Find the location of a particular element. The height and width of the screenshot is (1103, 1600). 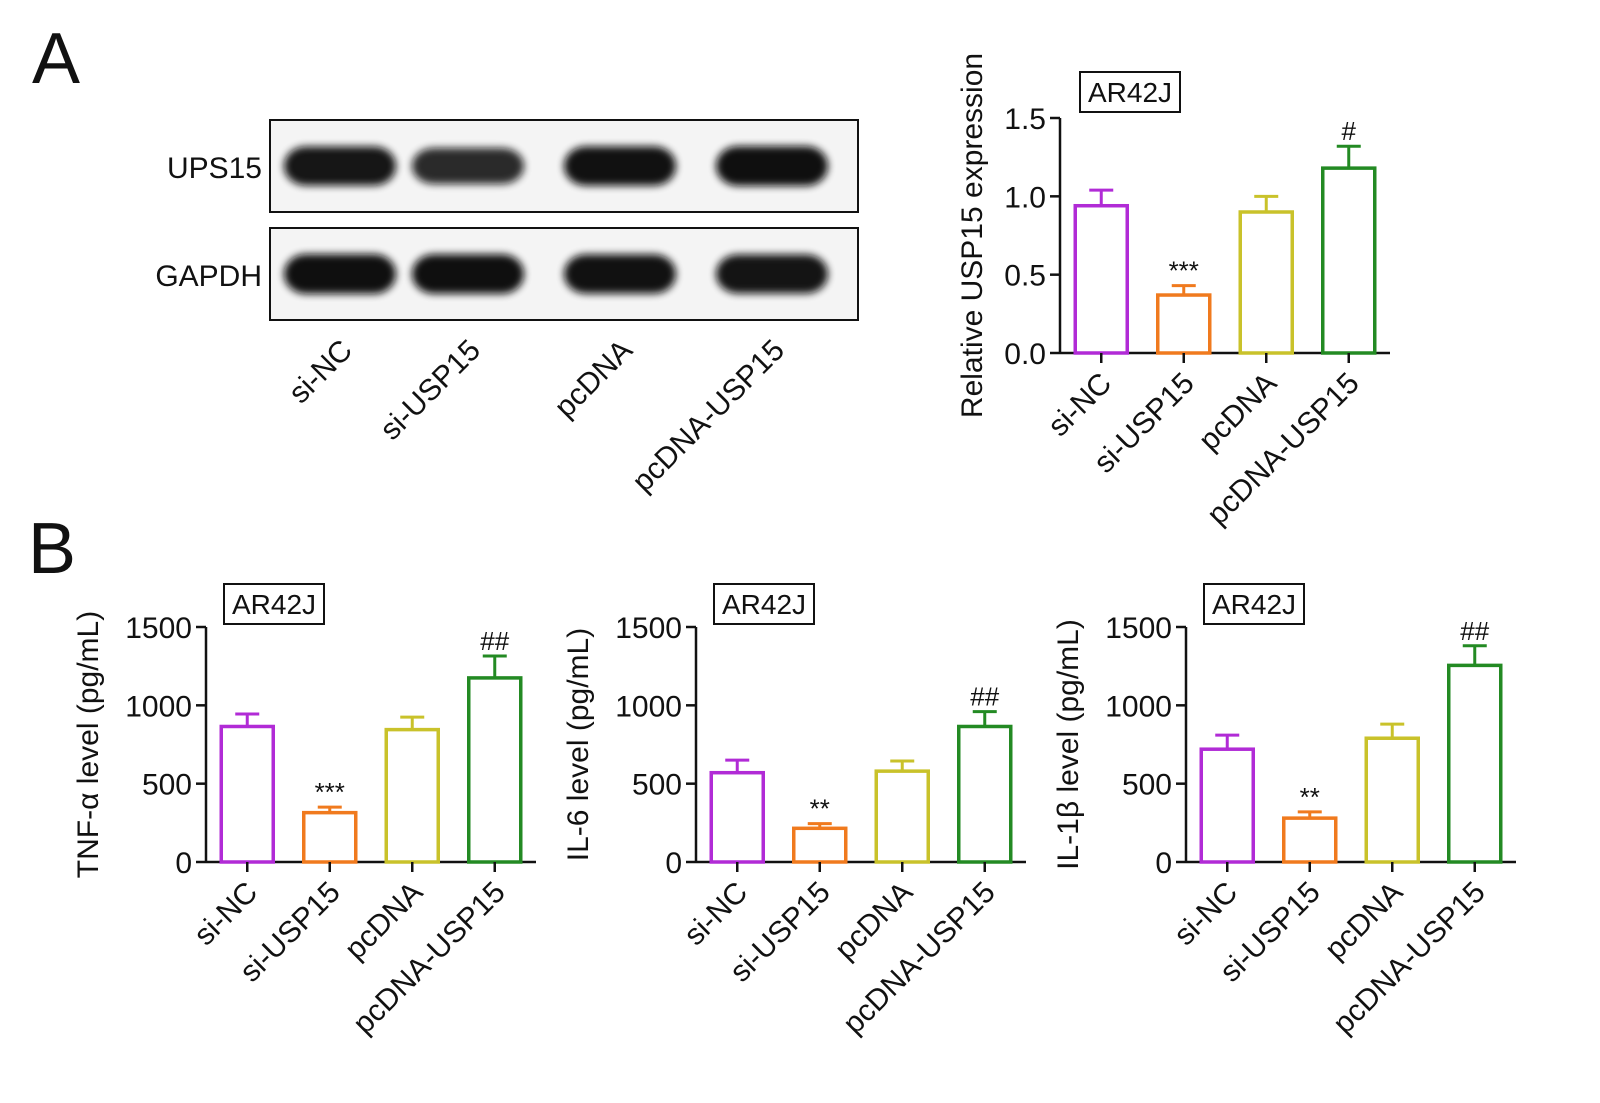

panel-label-b: B is located at coordinates (52, 549).